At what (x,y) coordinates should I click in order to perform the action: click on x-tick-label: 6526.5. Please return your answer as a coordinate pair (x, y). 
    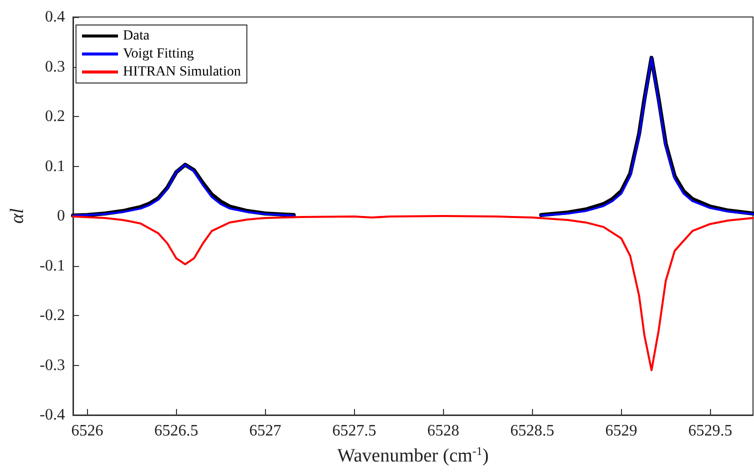
    Looking at the image, I should click on (176, 431).